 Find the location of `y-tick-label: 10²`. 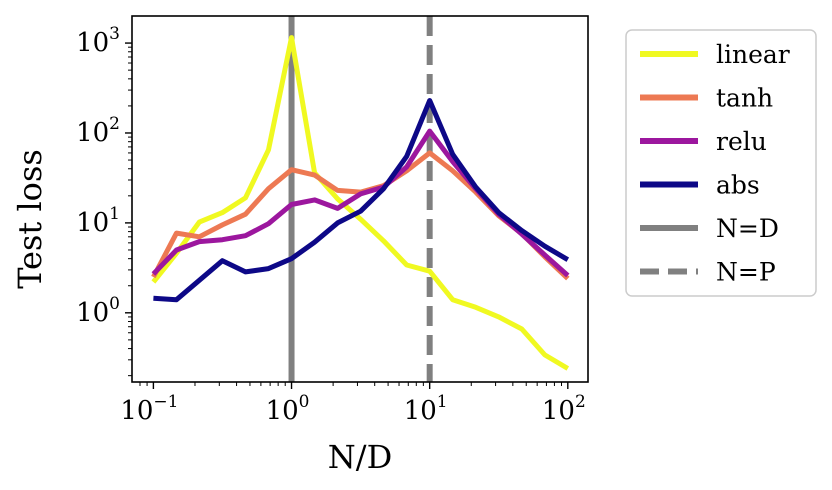

y-tick-label: 10² is located at coordinates (98, 131).